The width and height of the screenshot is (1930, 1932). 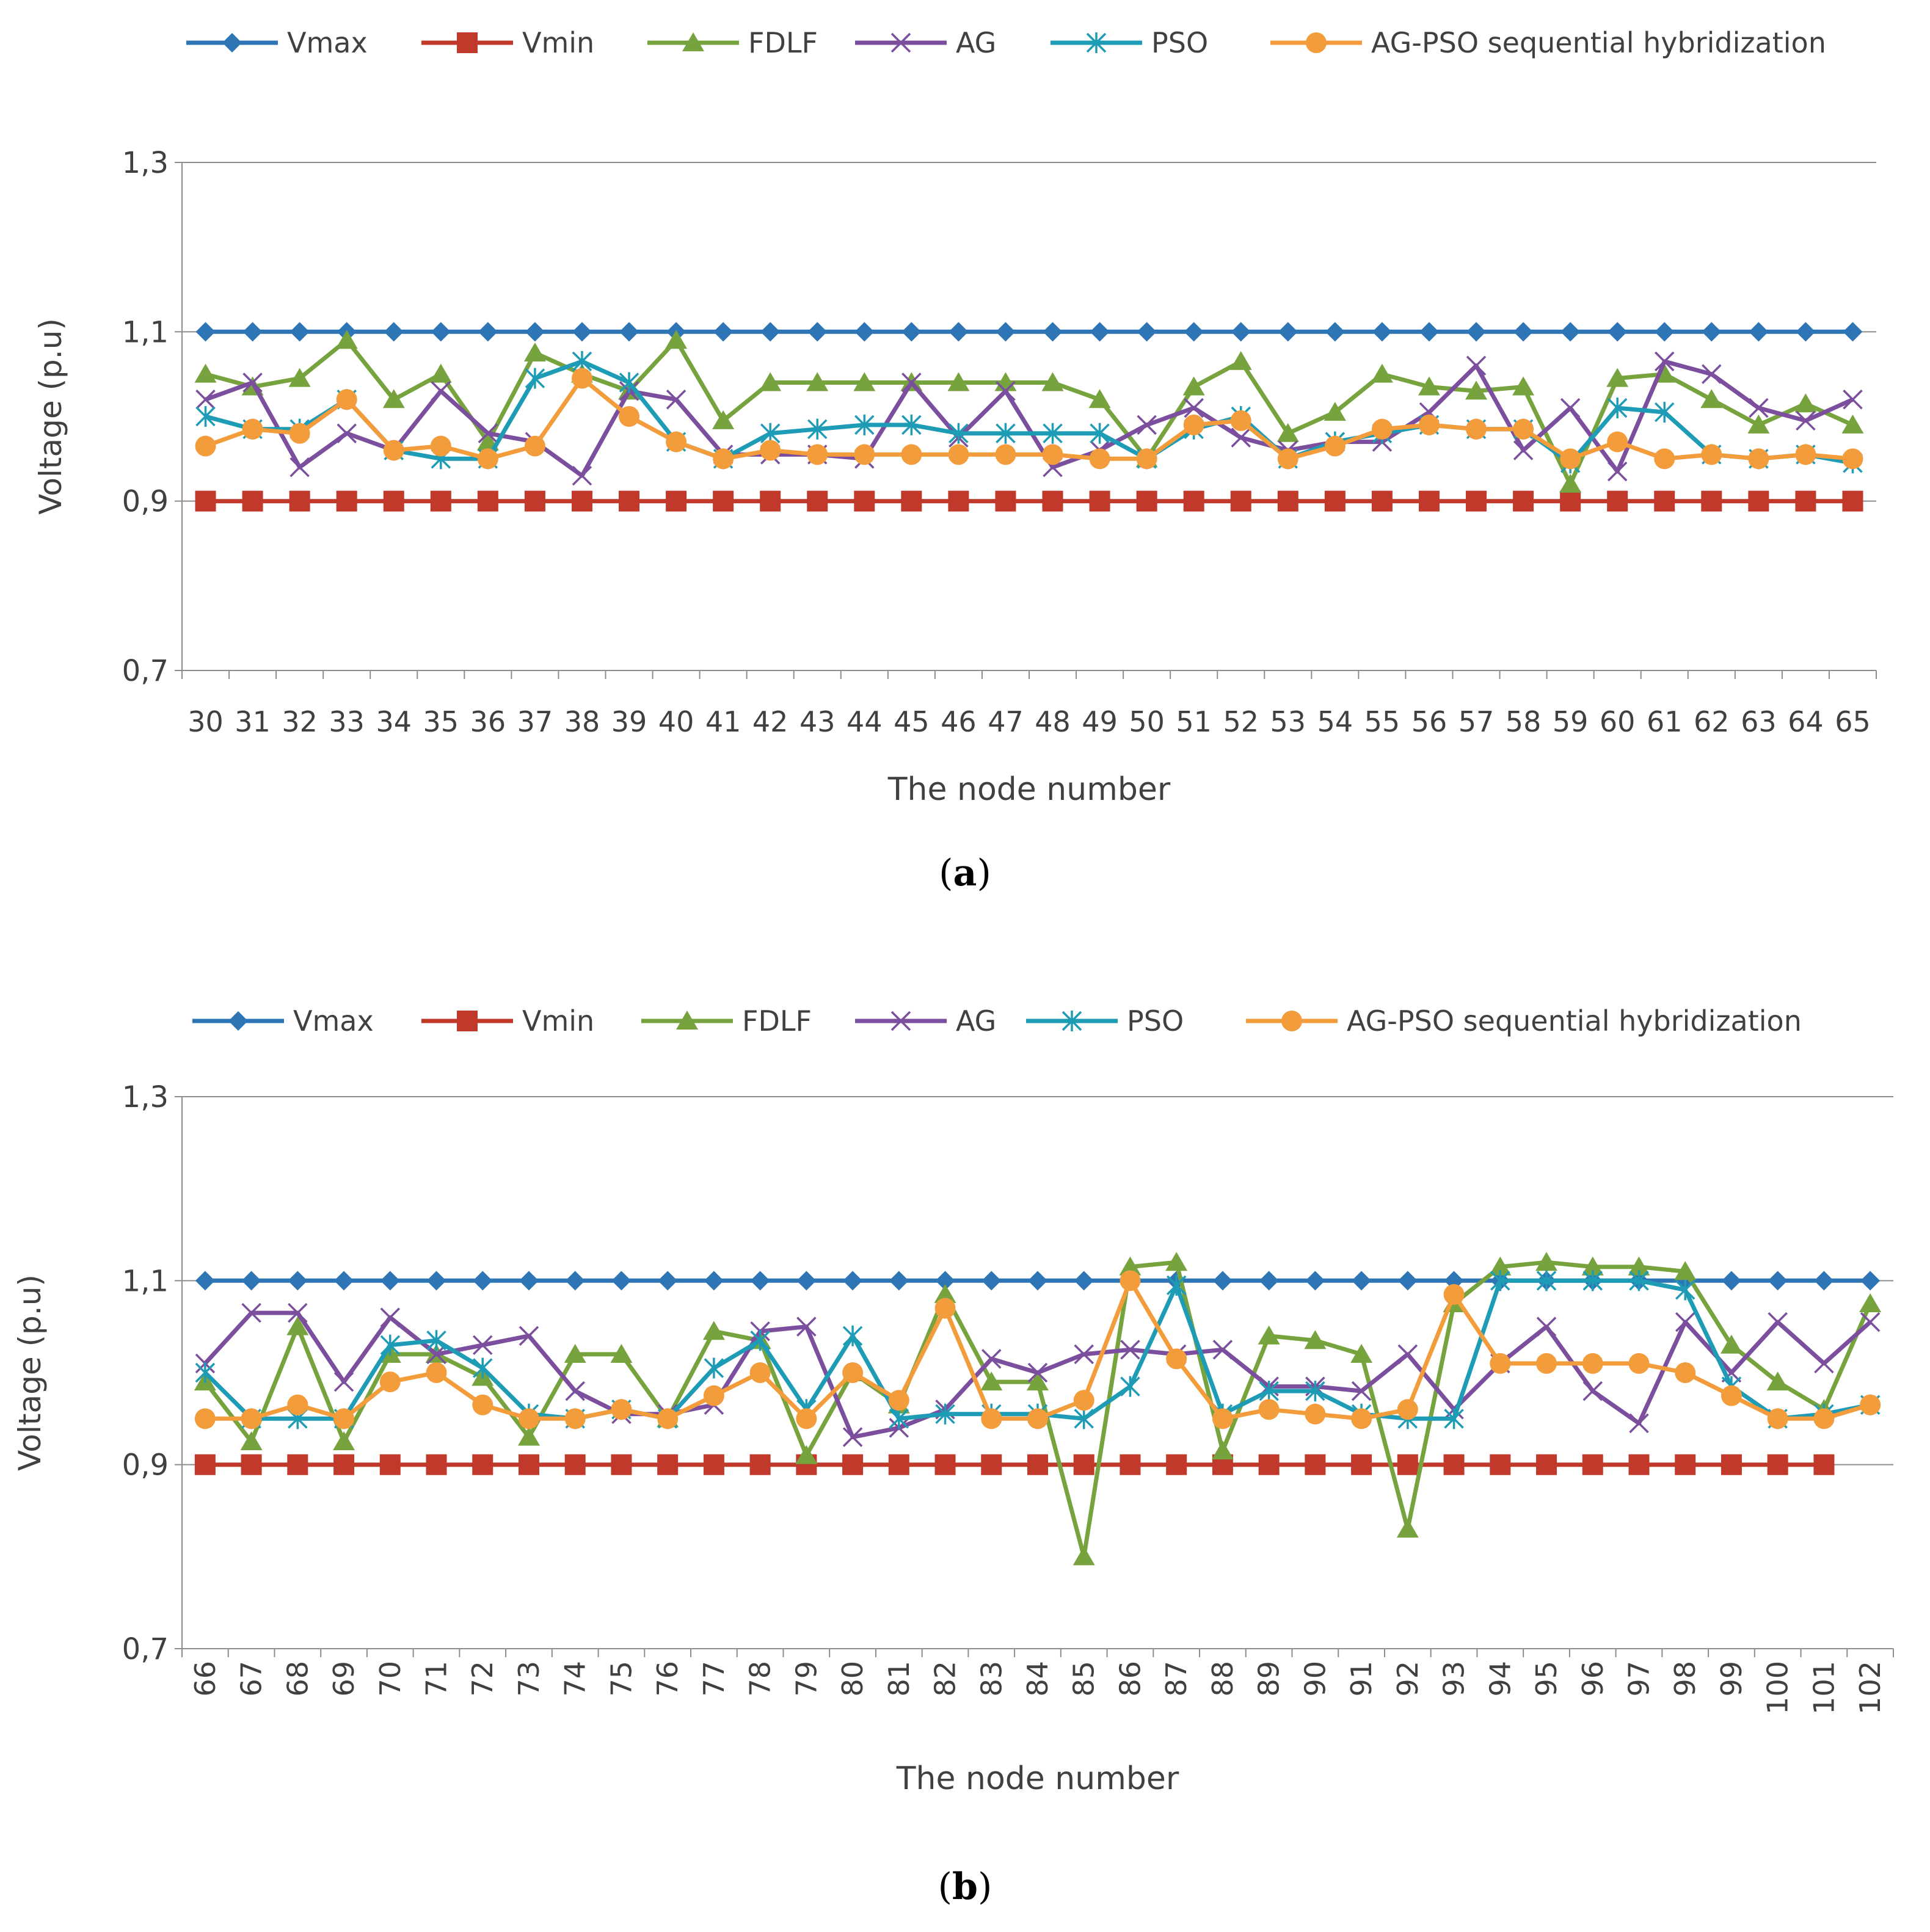 I want to click on x-tick-label: 46, so click(x=959, y=721).